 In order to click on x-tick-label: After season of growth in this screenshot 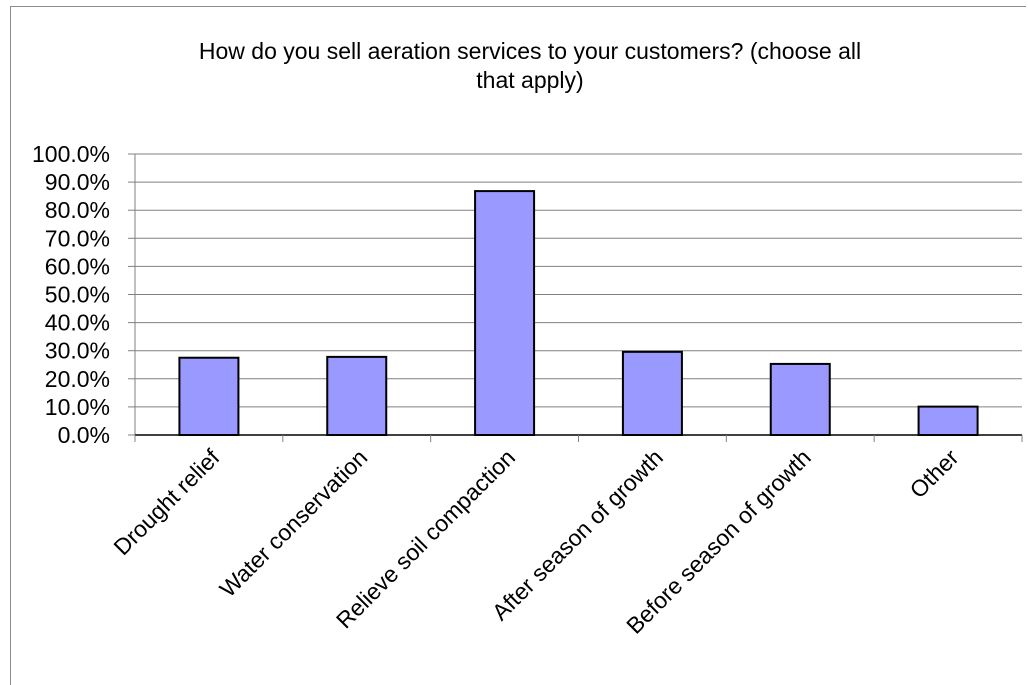, I will do `click(577, 534)`.